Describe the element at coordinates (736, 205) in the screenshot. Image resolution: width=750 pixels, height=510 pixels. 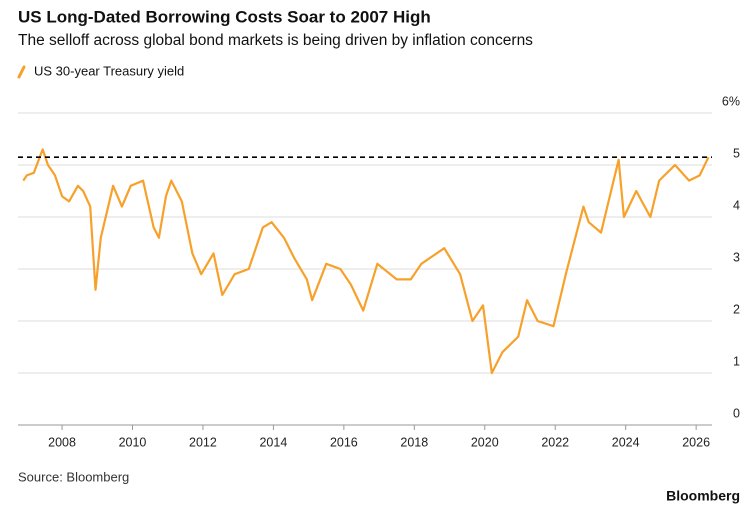
I see `y-tick-label: 4` at that location.